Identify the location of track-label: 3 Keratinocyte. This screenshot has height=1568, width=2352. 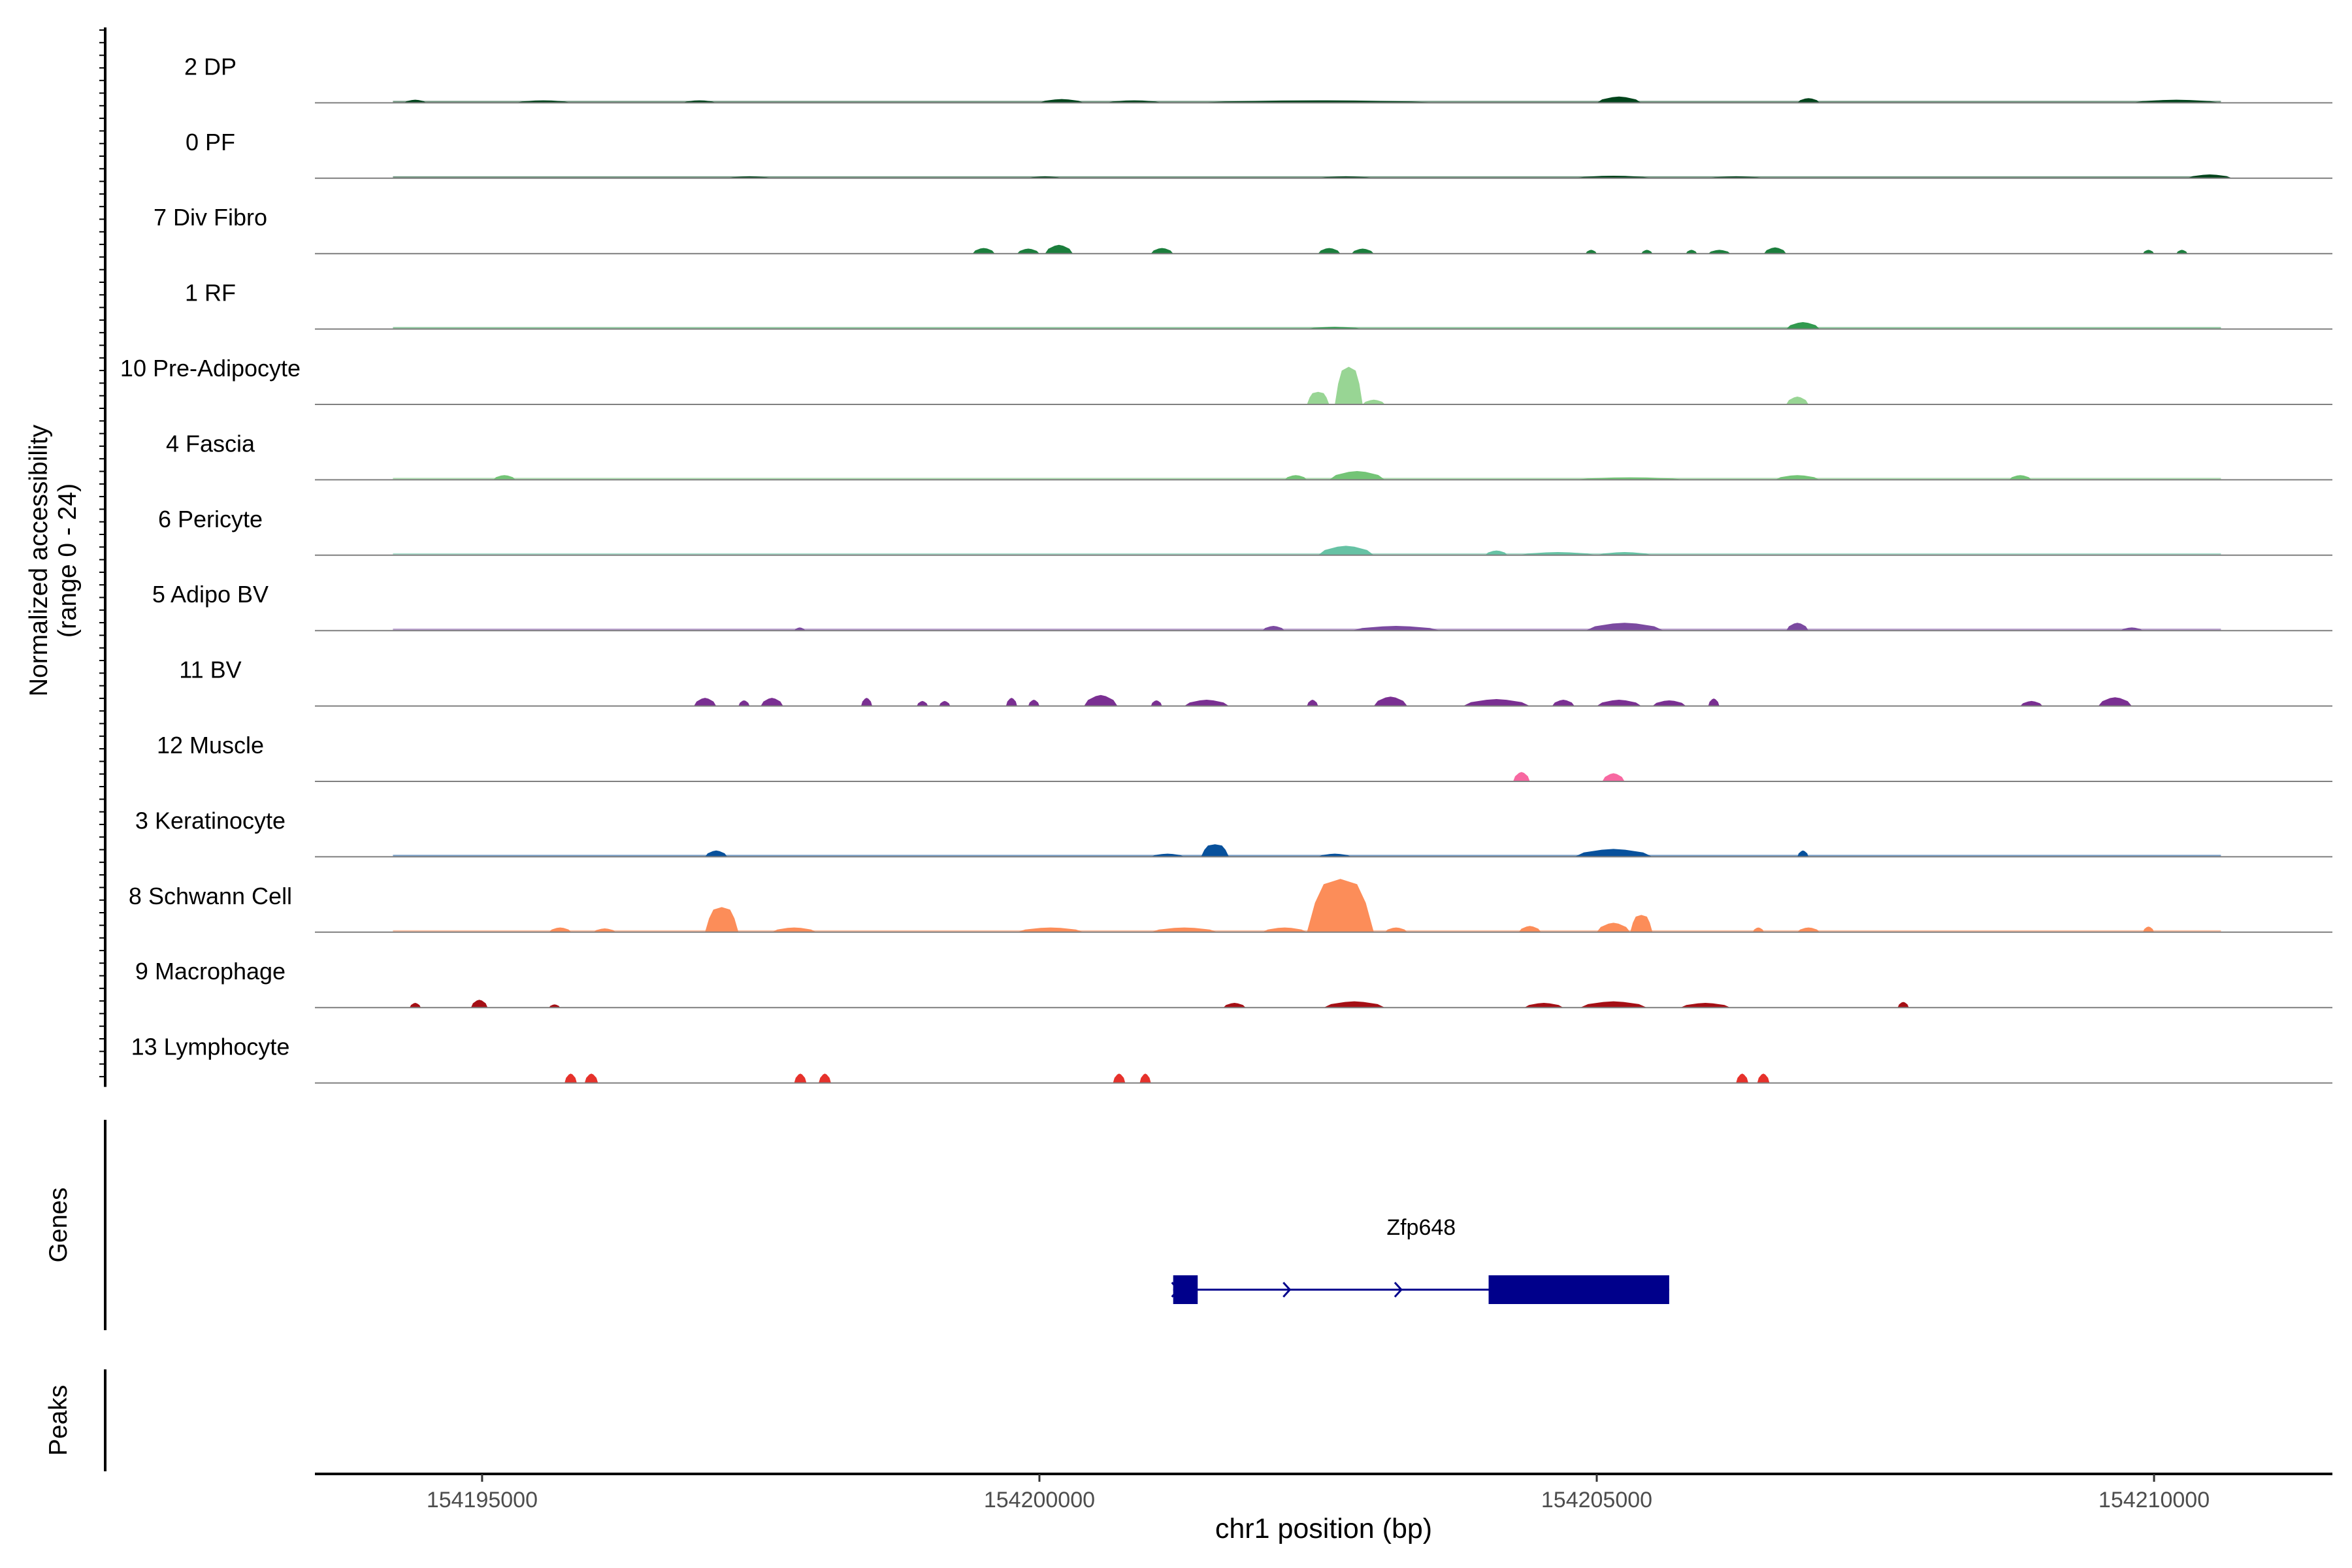
(210, 820).